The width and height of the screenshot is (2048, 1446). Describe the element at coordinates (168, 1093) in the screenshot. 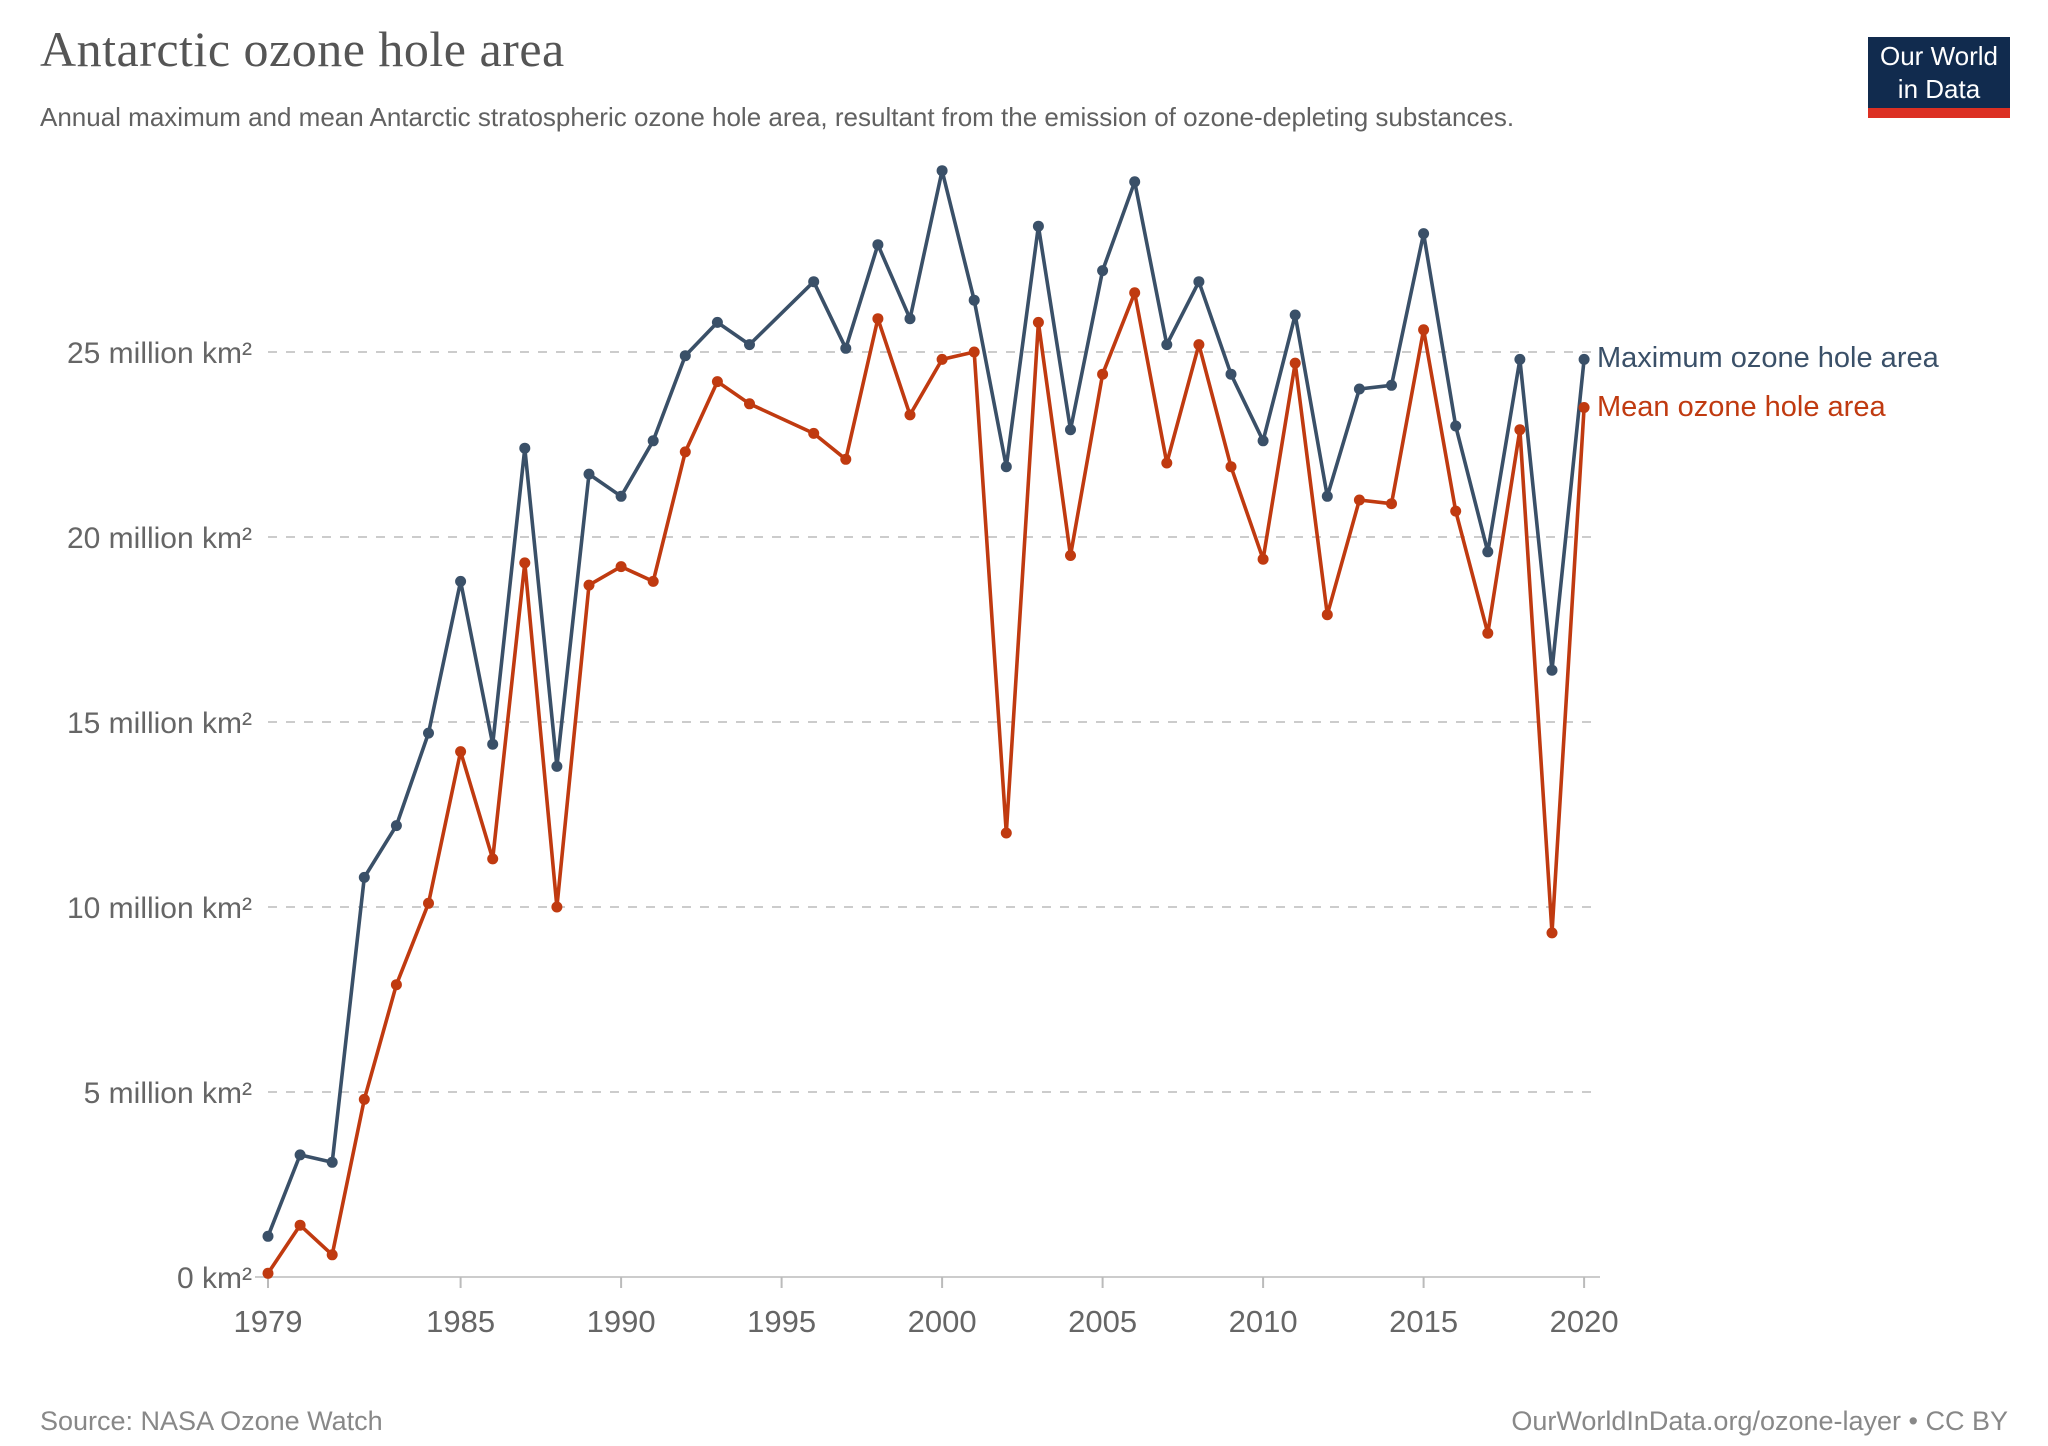

I see `y-tick-label: 5 million km²` at that location.